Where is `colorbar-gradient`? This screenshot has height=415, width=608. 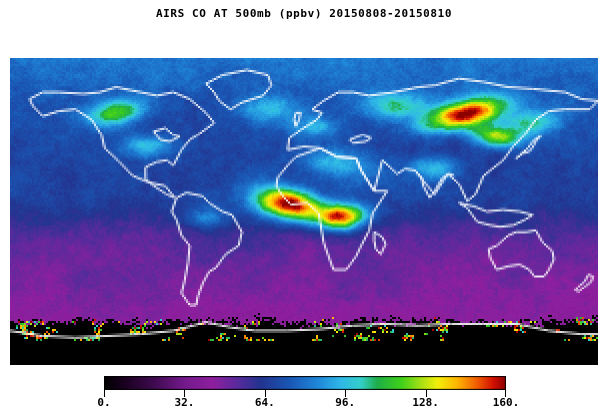
colorbar-gradient is located at coordinates (305, 383).